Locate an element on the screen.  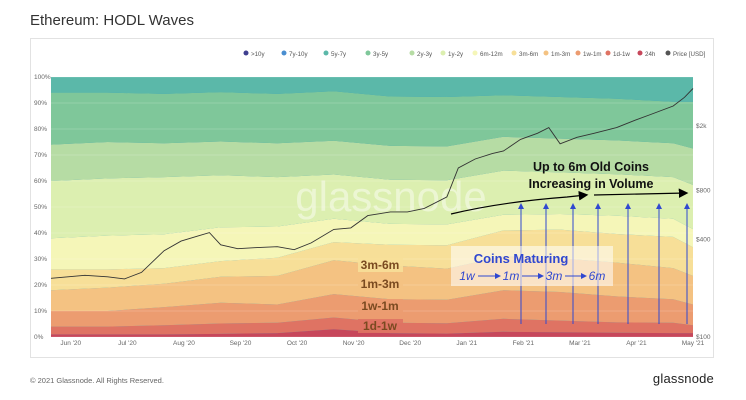
y-left-tick-label: 10% is located at coordinates (40, 311).